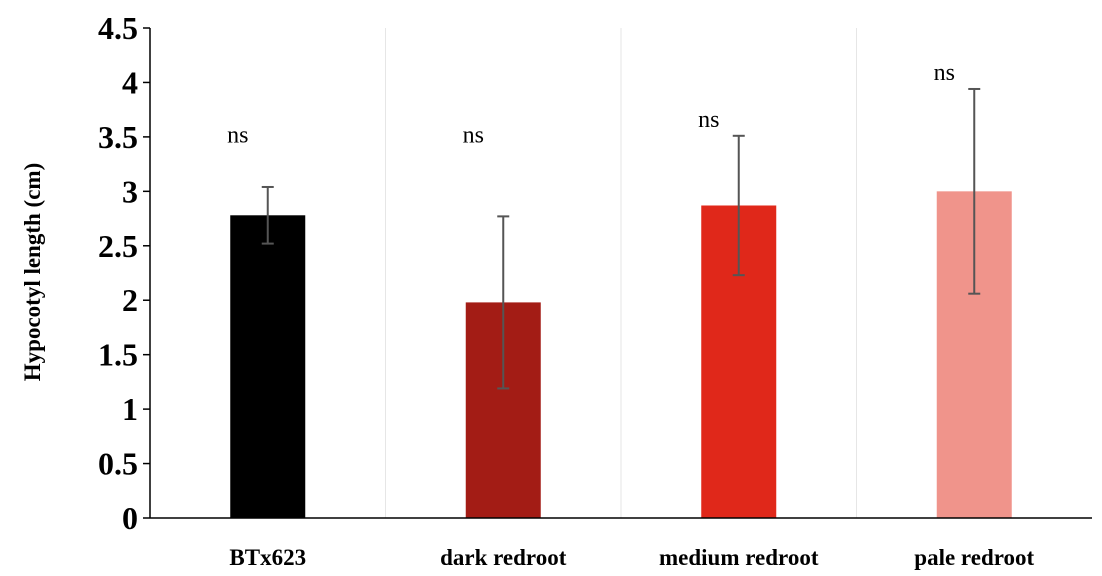  I want to click on annotations: ns ns ns ns, so click(591, 104).